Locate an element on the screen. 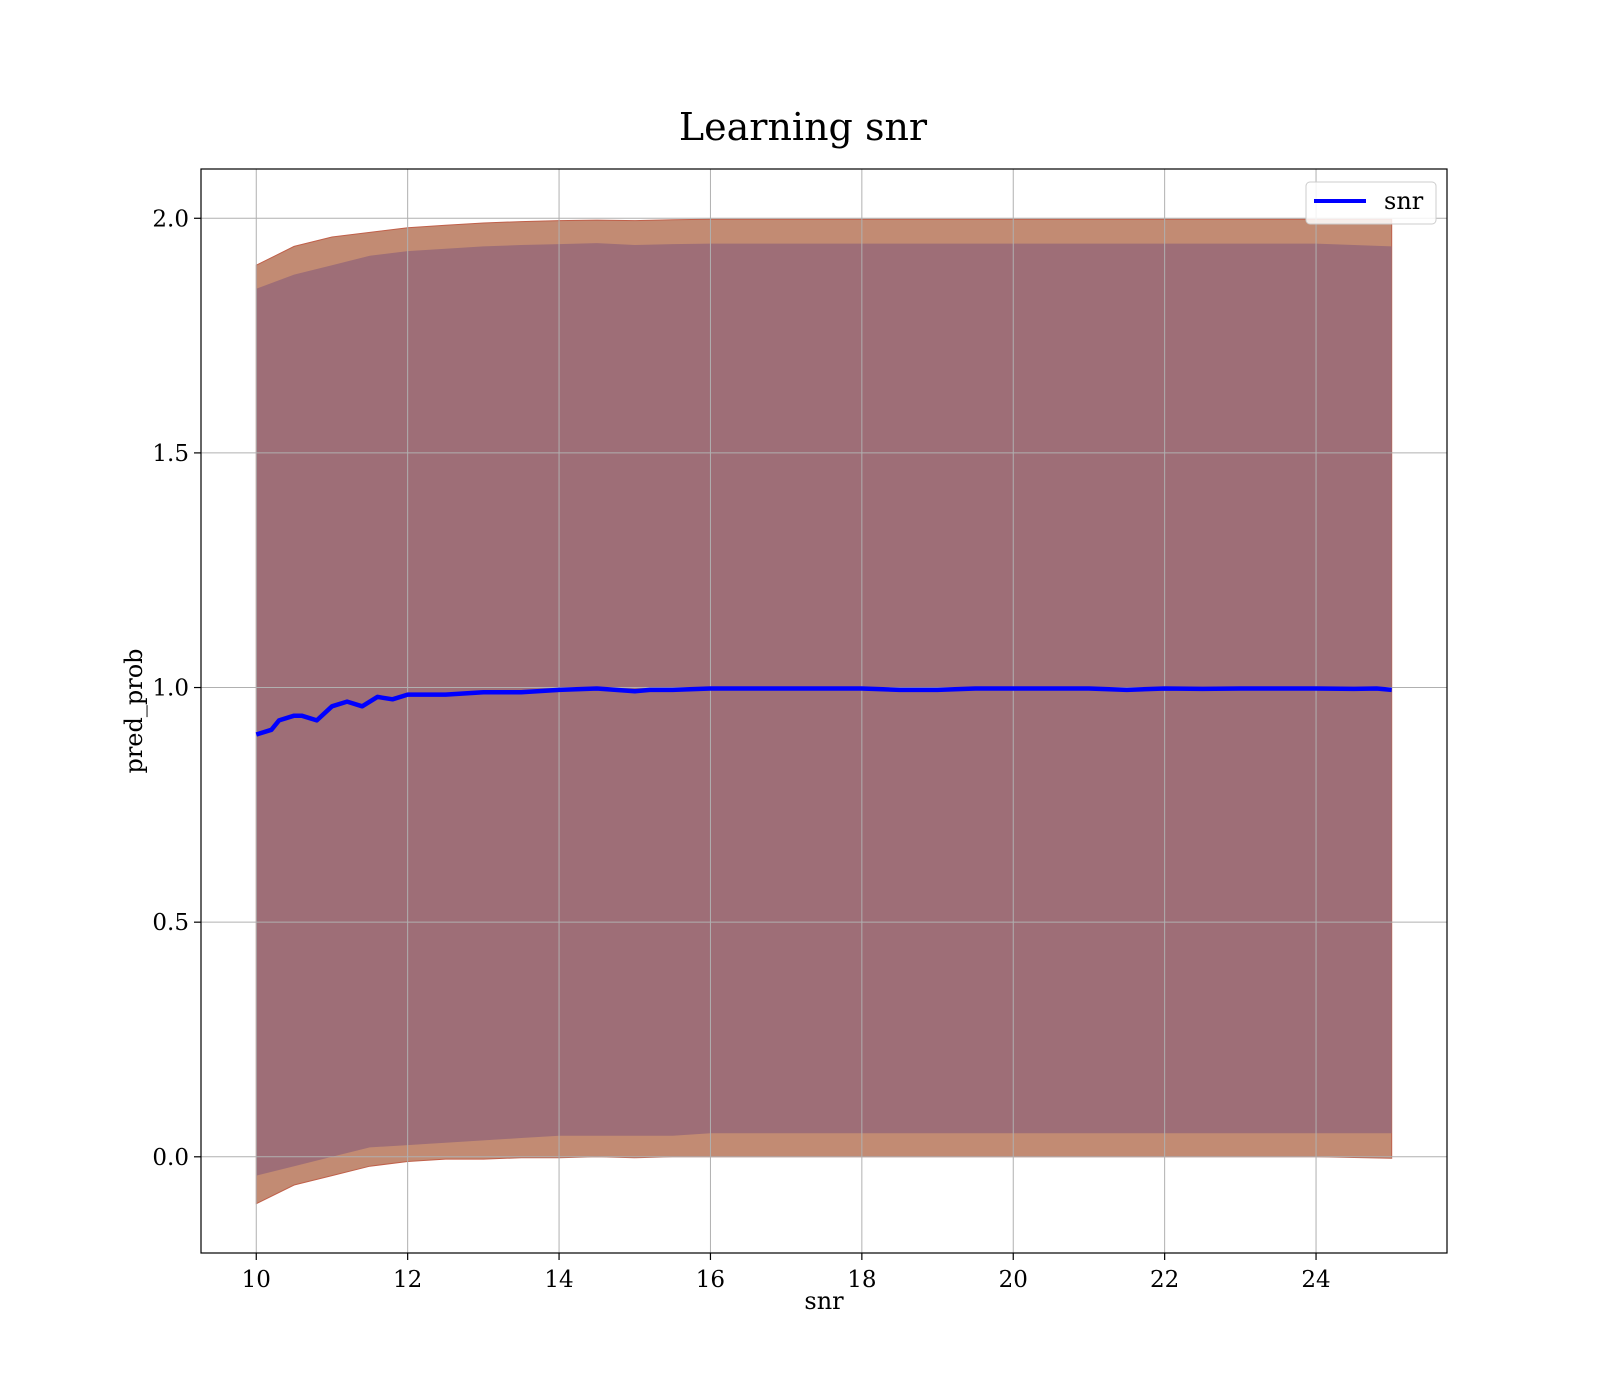 This screenshot has width=1600, height=1400. y-tick-label: 1.0 is located at coordinates (170, 689).